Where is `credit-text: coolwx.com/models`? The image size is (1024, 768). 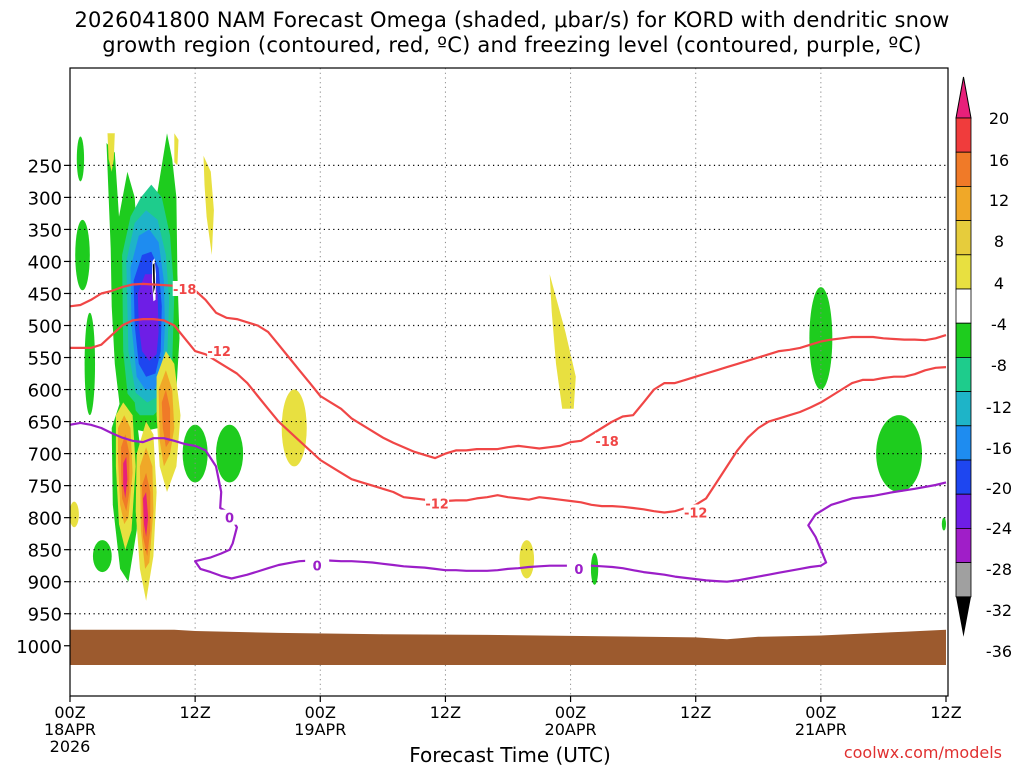 credit-text: coolwx.com/models is located at coordinates (922, 752).